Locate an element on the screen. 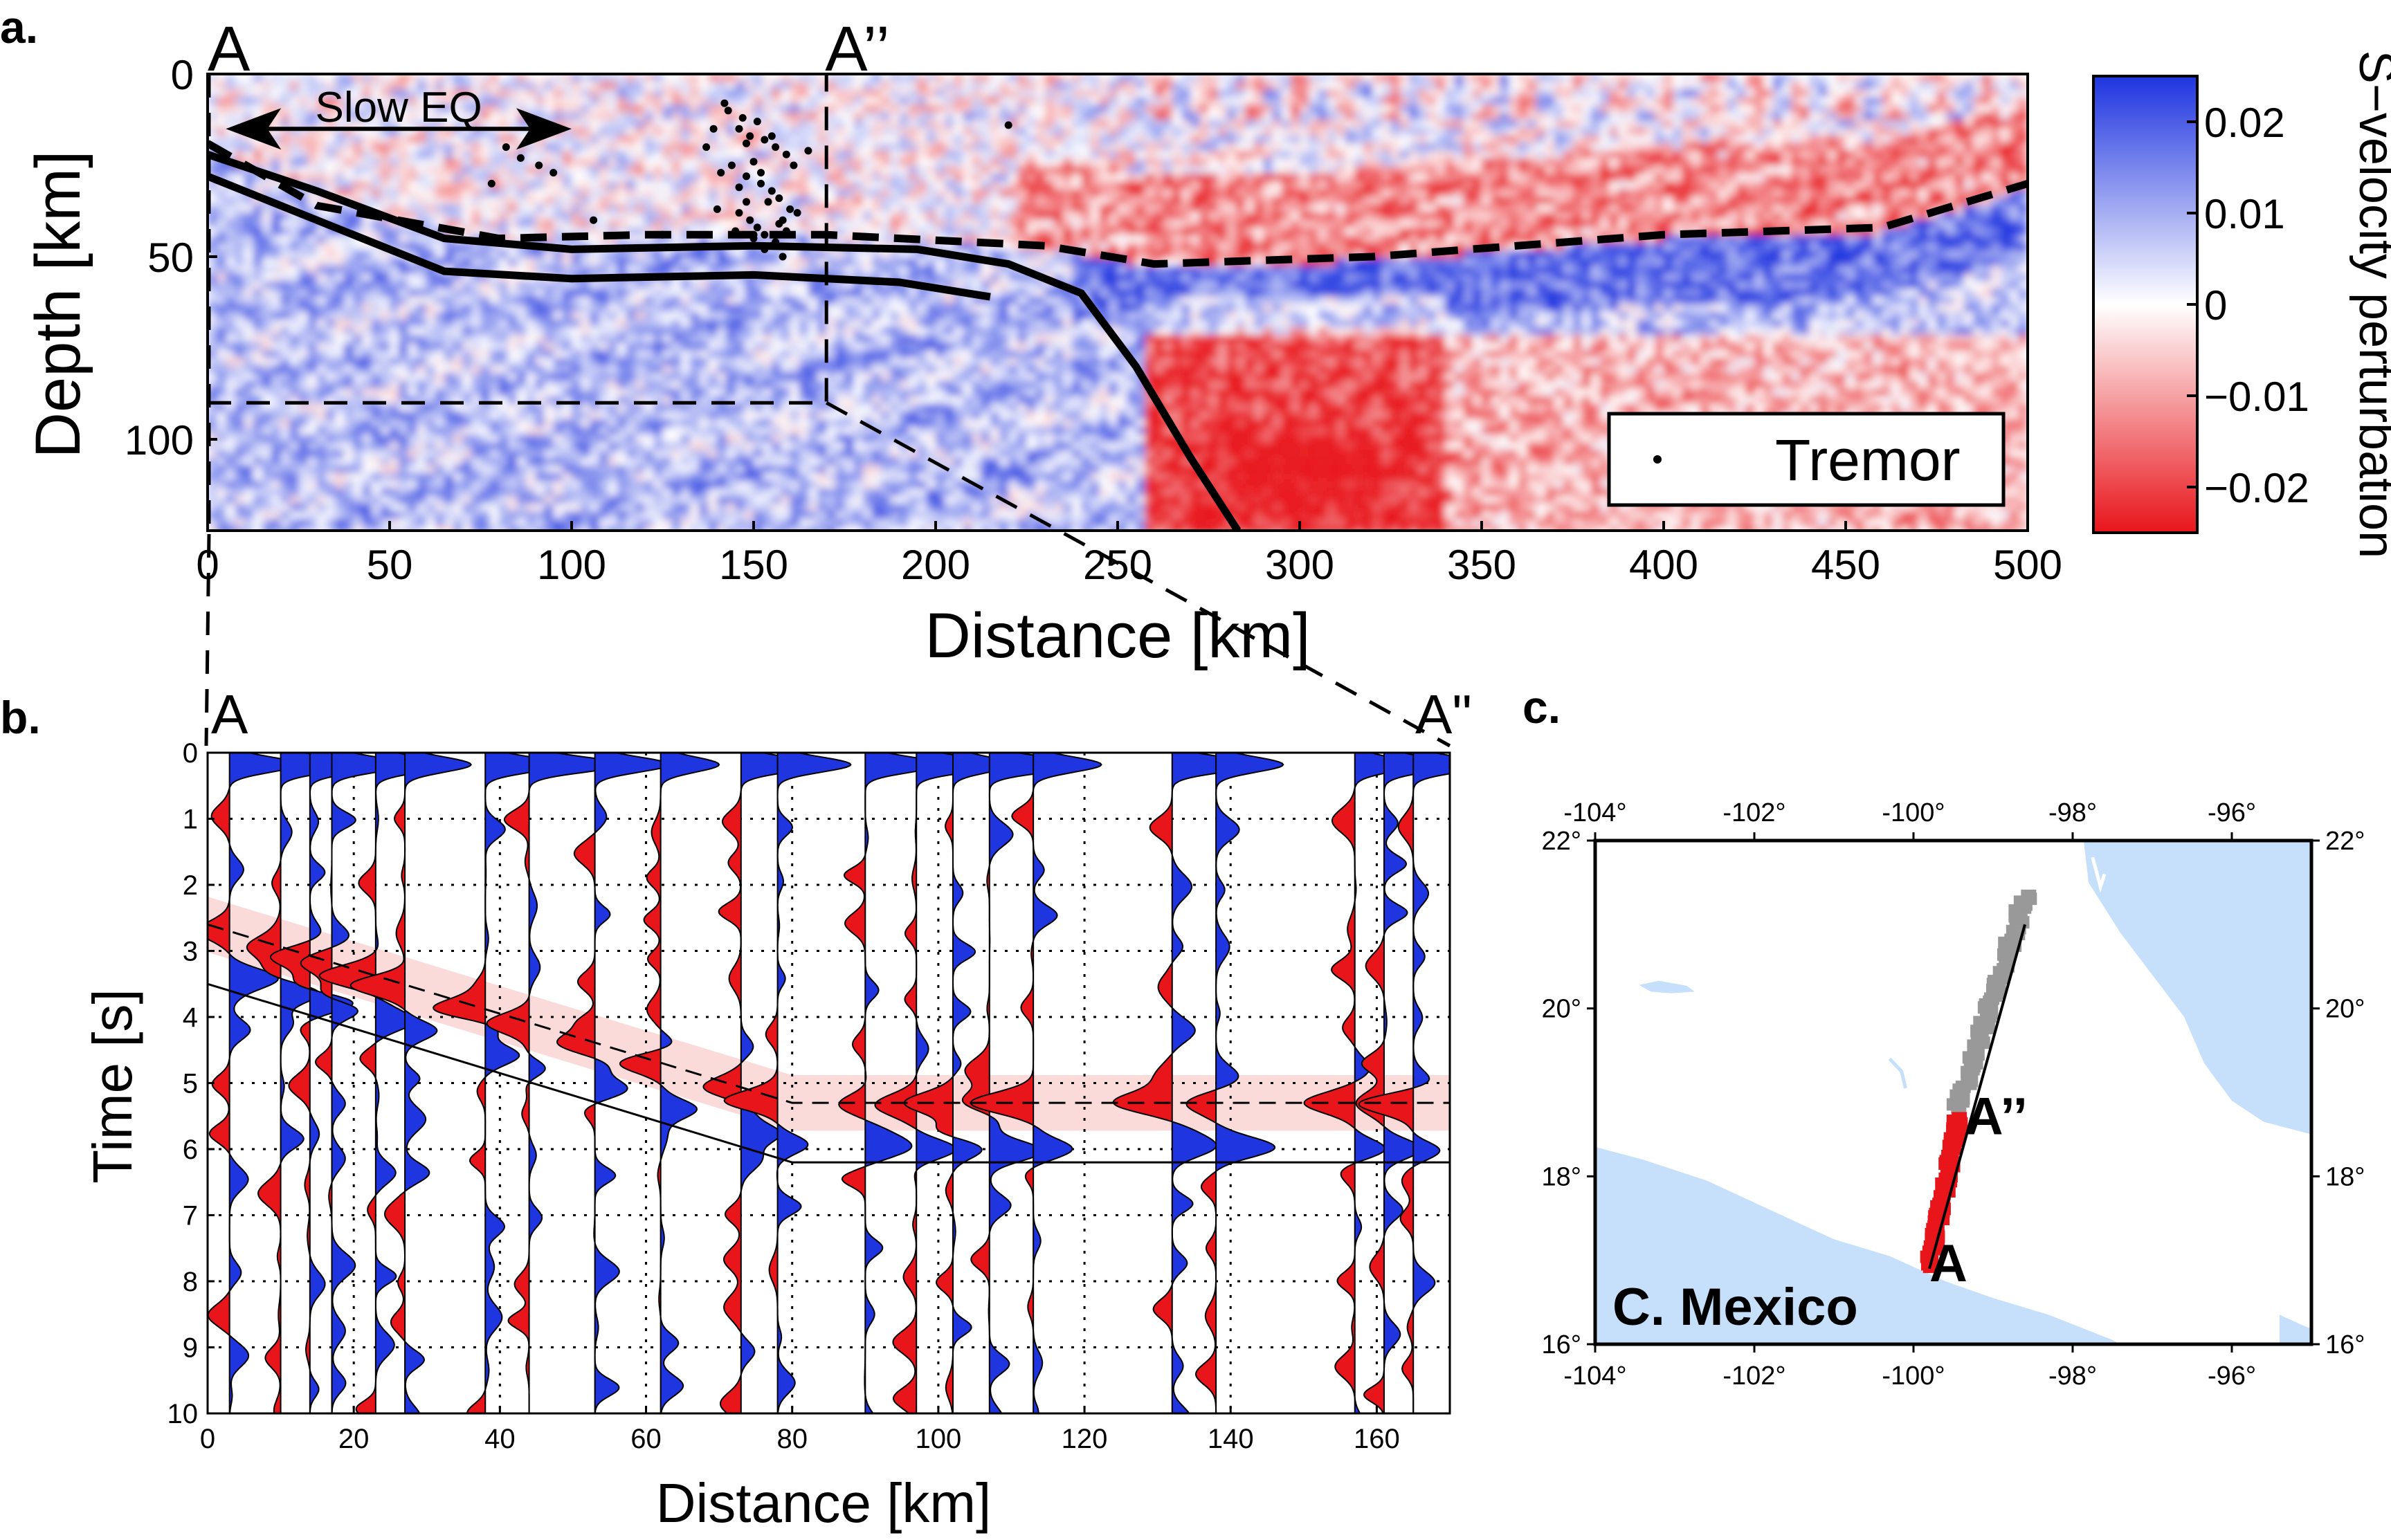 Image resolution: width=2391 pixels, height=1540 pixels. region-label: C. Mexico is located at coordinates (1735, 1307).